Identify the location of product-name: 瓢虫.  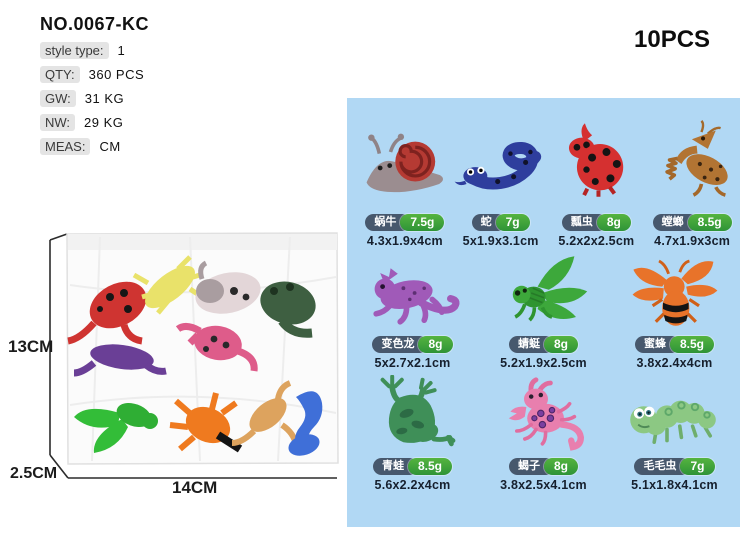
(584, 222).